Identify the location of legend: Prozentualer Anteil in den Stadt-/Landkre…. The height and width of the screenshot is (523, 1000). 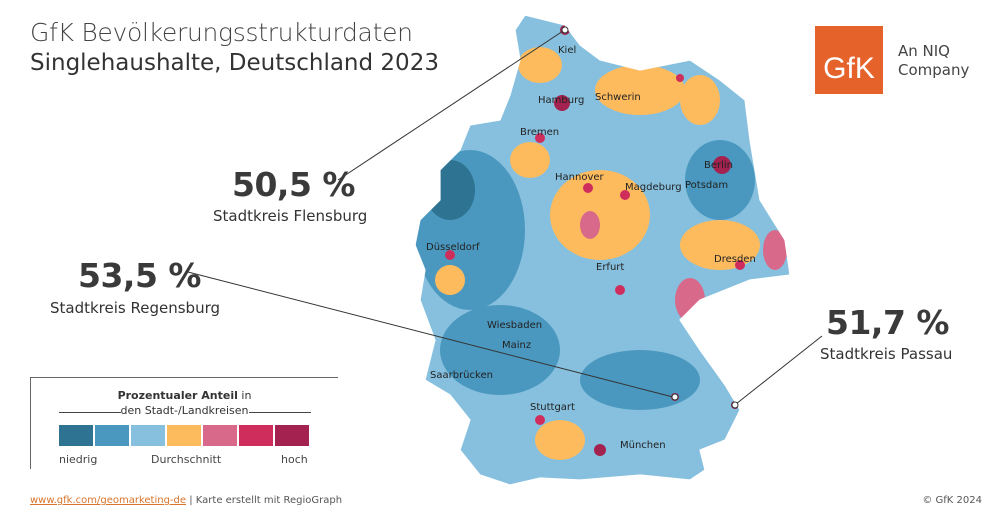
(184, 423).